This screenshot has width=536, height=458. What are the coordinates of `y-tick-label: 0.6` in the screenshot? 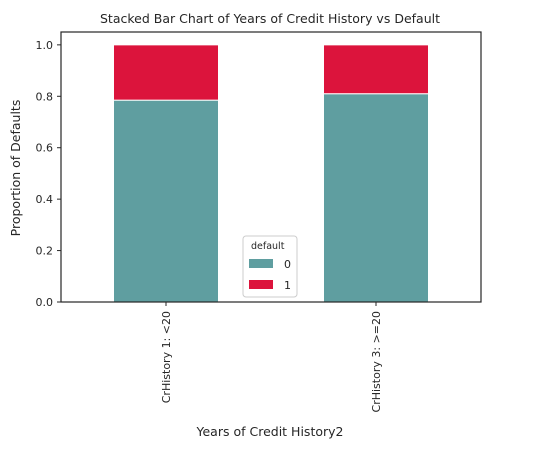 It's located at (45, 148).